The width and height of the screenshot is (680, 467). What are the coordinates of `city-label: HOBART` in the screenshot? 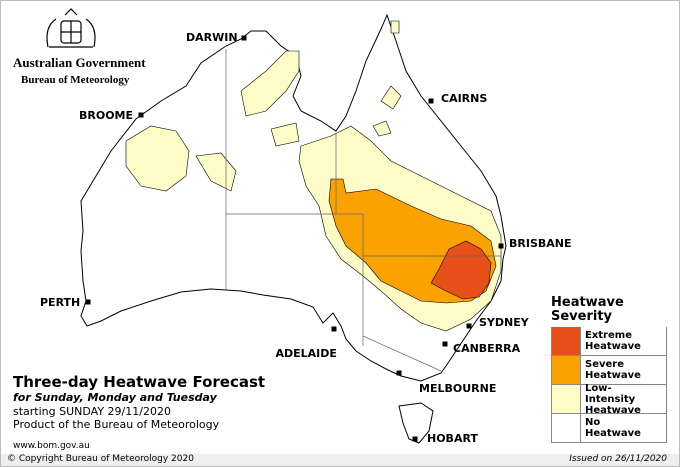 It's located at (452, 438).